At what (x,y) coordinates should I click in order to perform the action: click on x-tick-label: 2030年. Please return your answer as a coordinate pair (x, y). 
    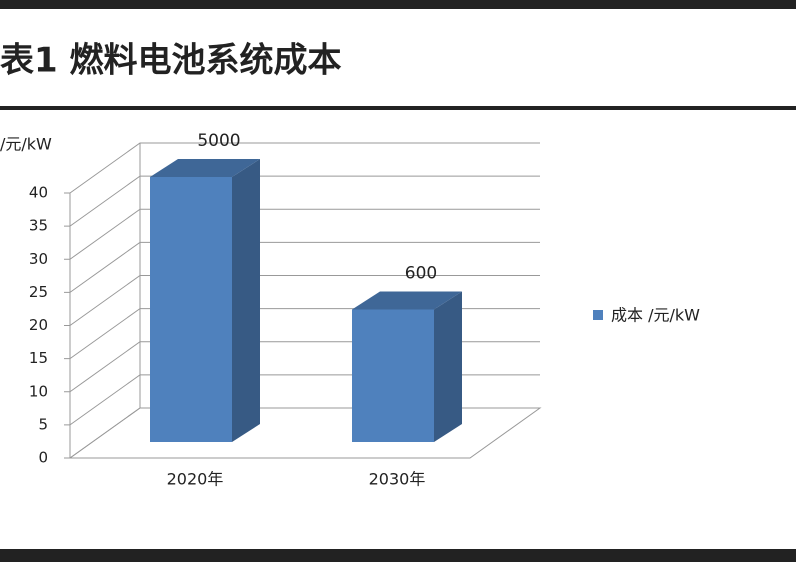
    Looking at the image, I should click on (397, 479).